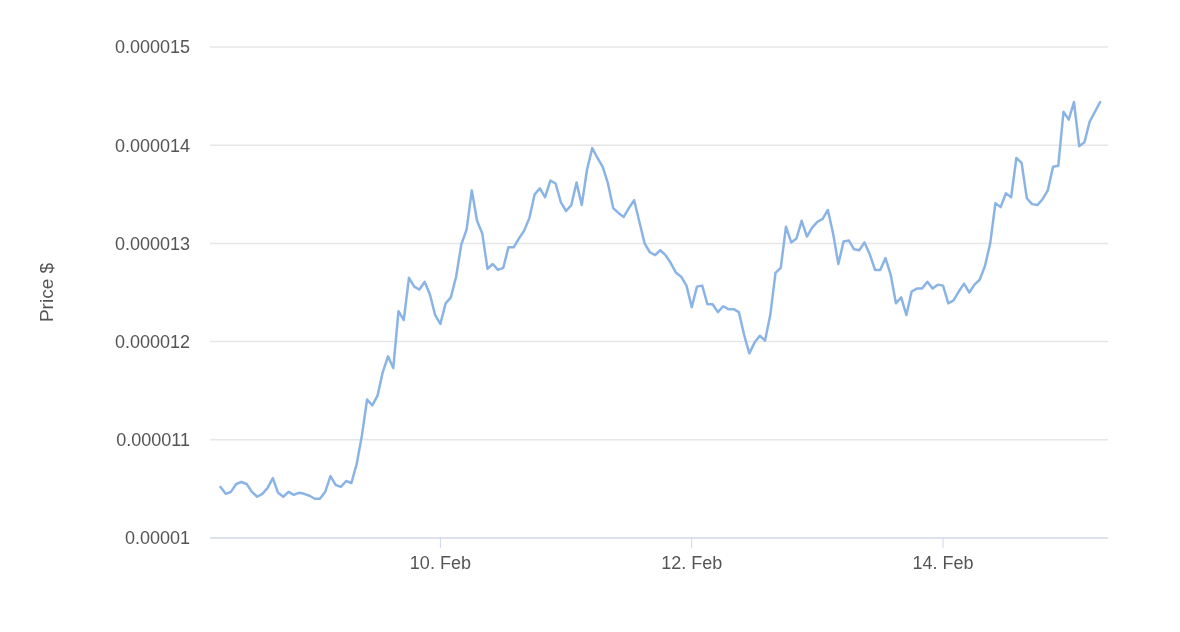  I want to click on y-tick-label: 0.000014, so click(152, 145).